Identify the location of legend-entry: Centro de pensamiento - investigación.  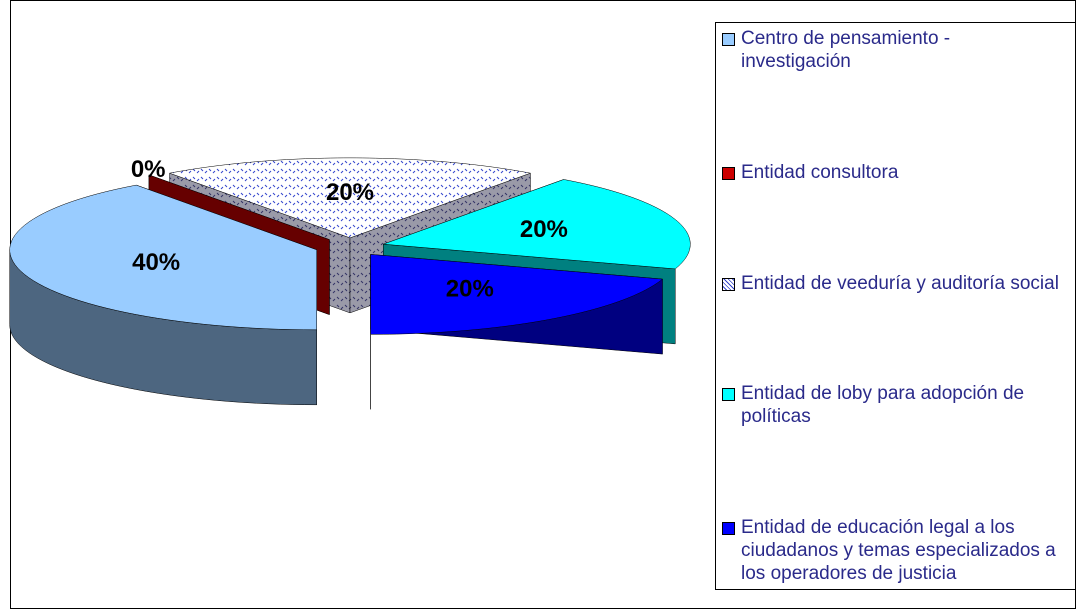
(892, 50).